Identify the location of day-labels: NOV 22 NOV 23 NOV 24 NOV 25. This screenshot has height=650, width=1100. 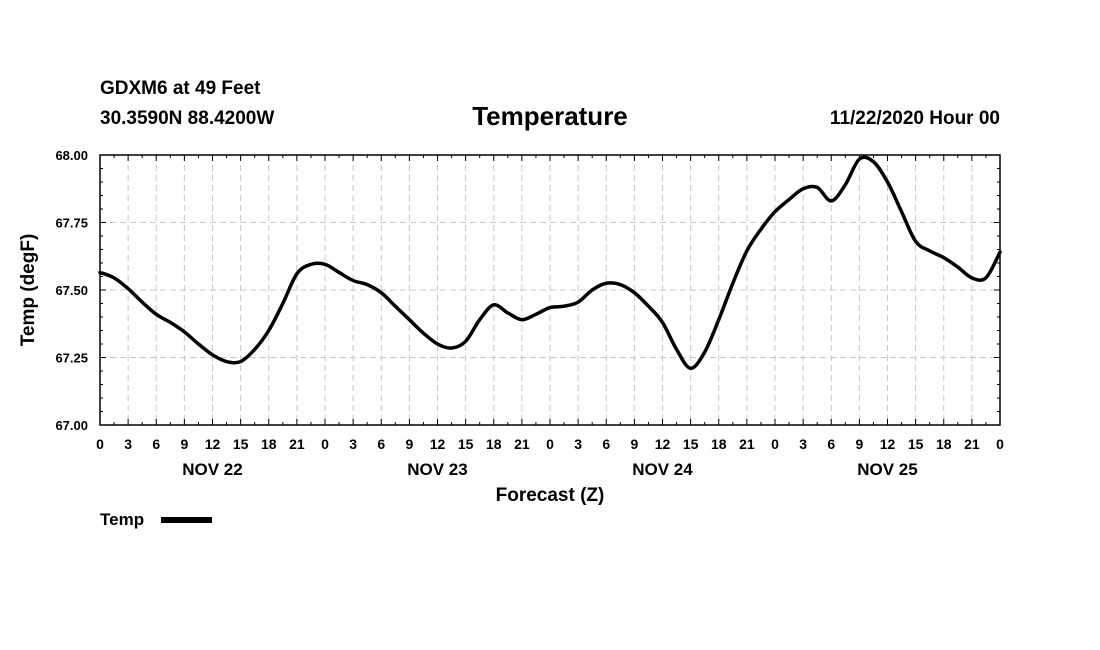
(549, 469).